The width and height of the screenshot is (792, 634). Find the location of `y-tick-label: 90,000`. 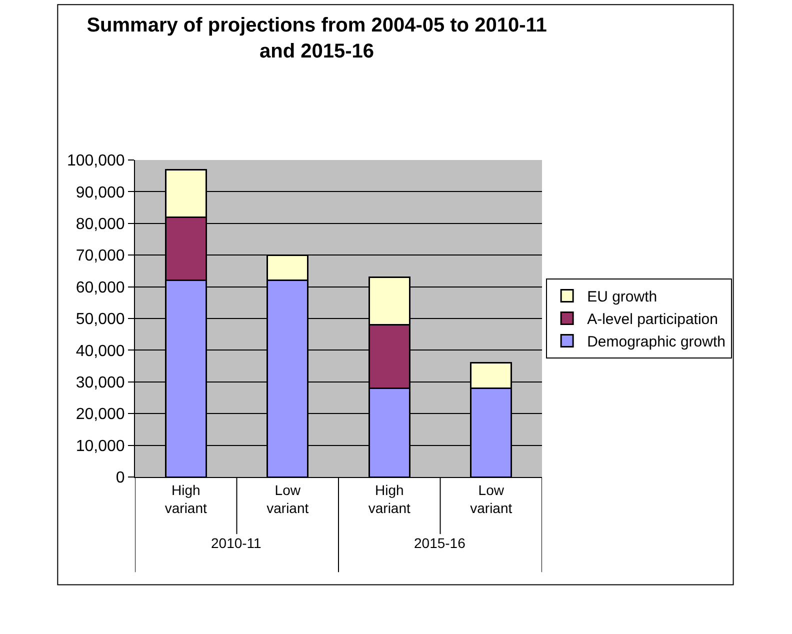

y-tick-label: 90,000 is located at coordinates (100, 193).